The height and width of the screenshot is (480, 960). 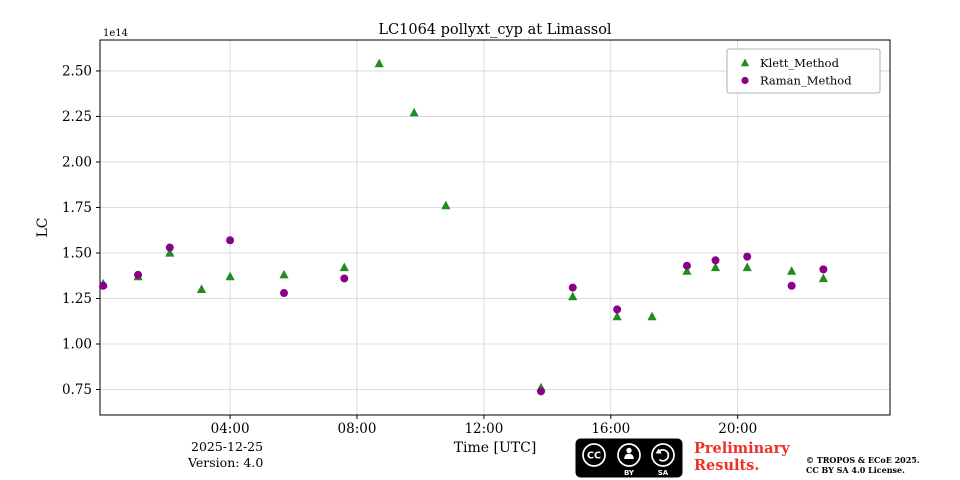 What do you see at coordinates (77, 299) in the screenshot?
I see `svg-text: 1.25` at bounding box center [77, 299].